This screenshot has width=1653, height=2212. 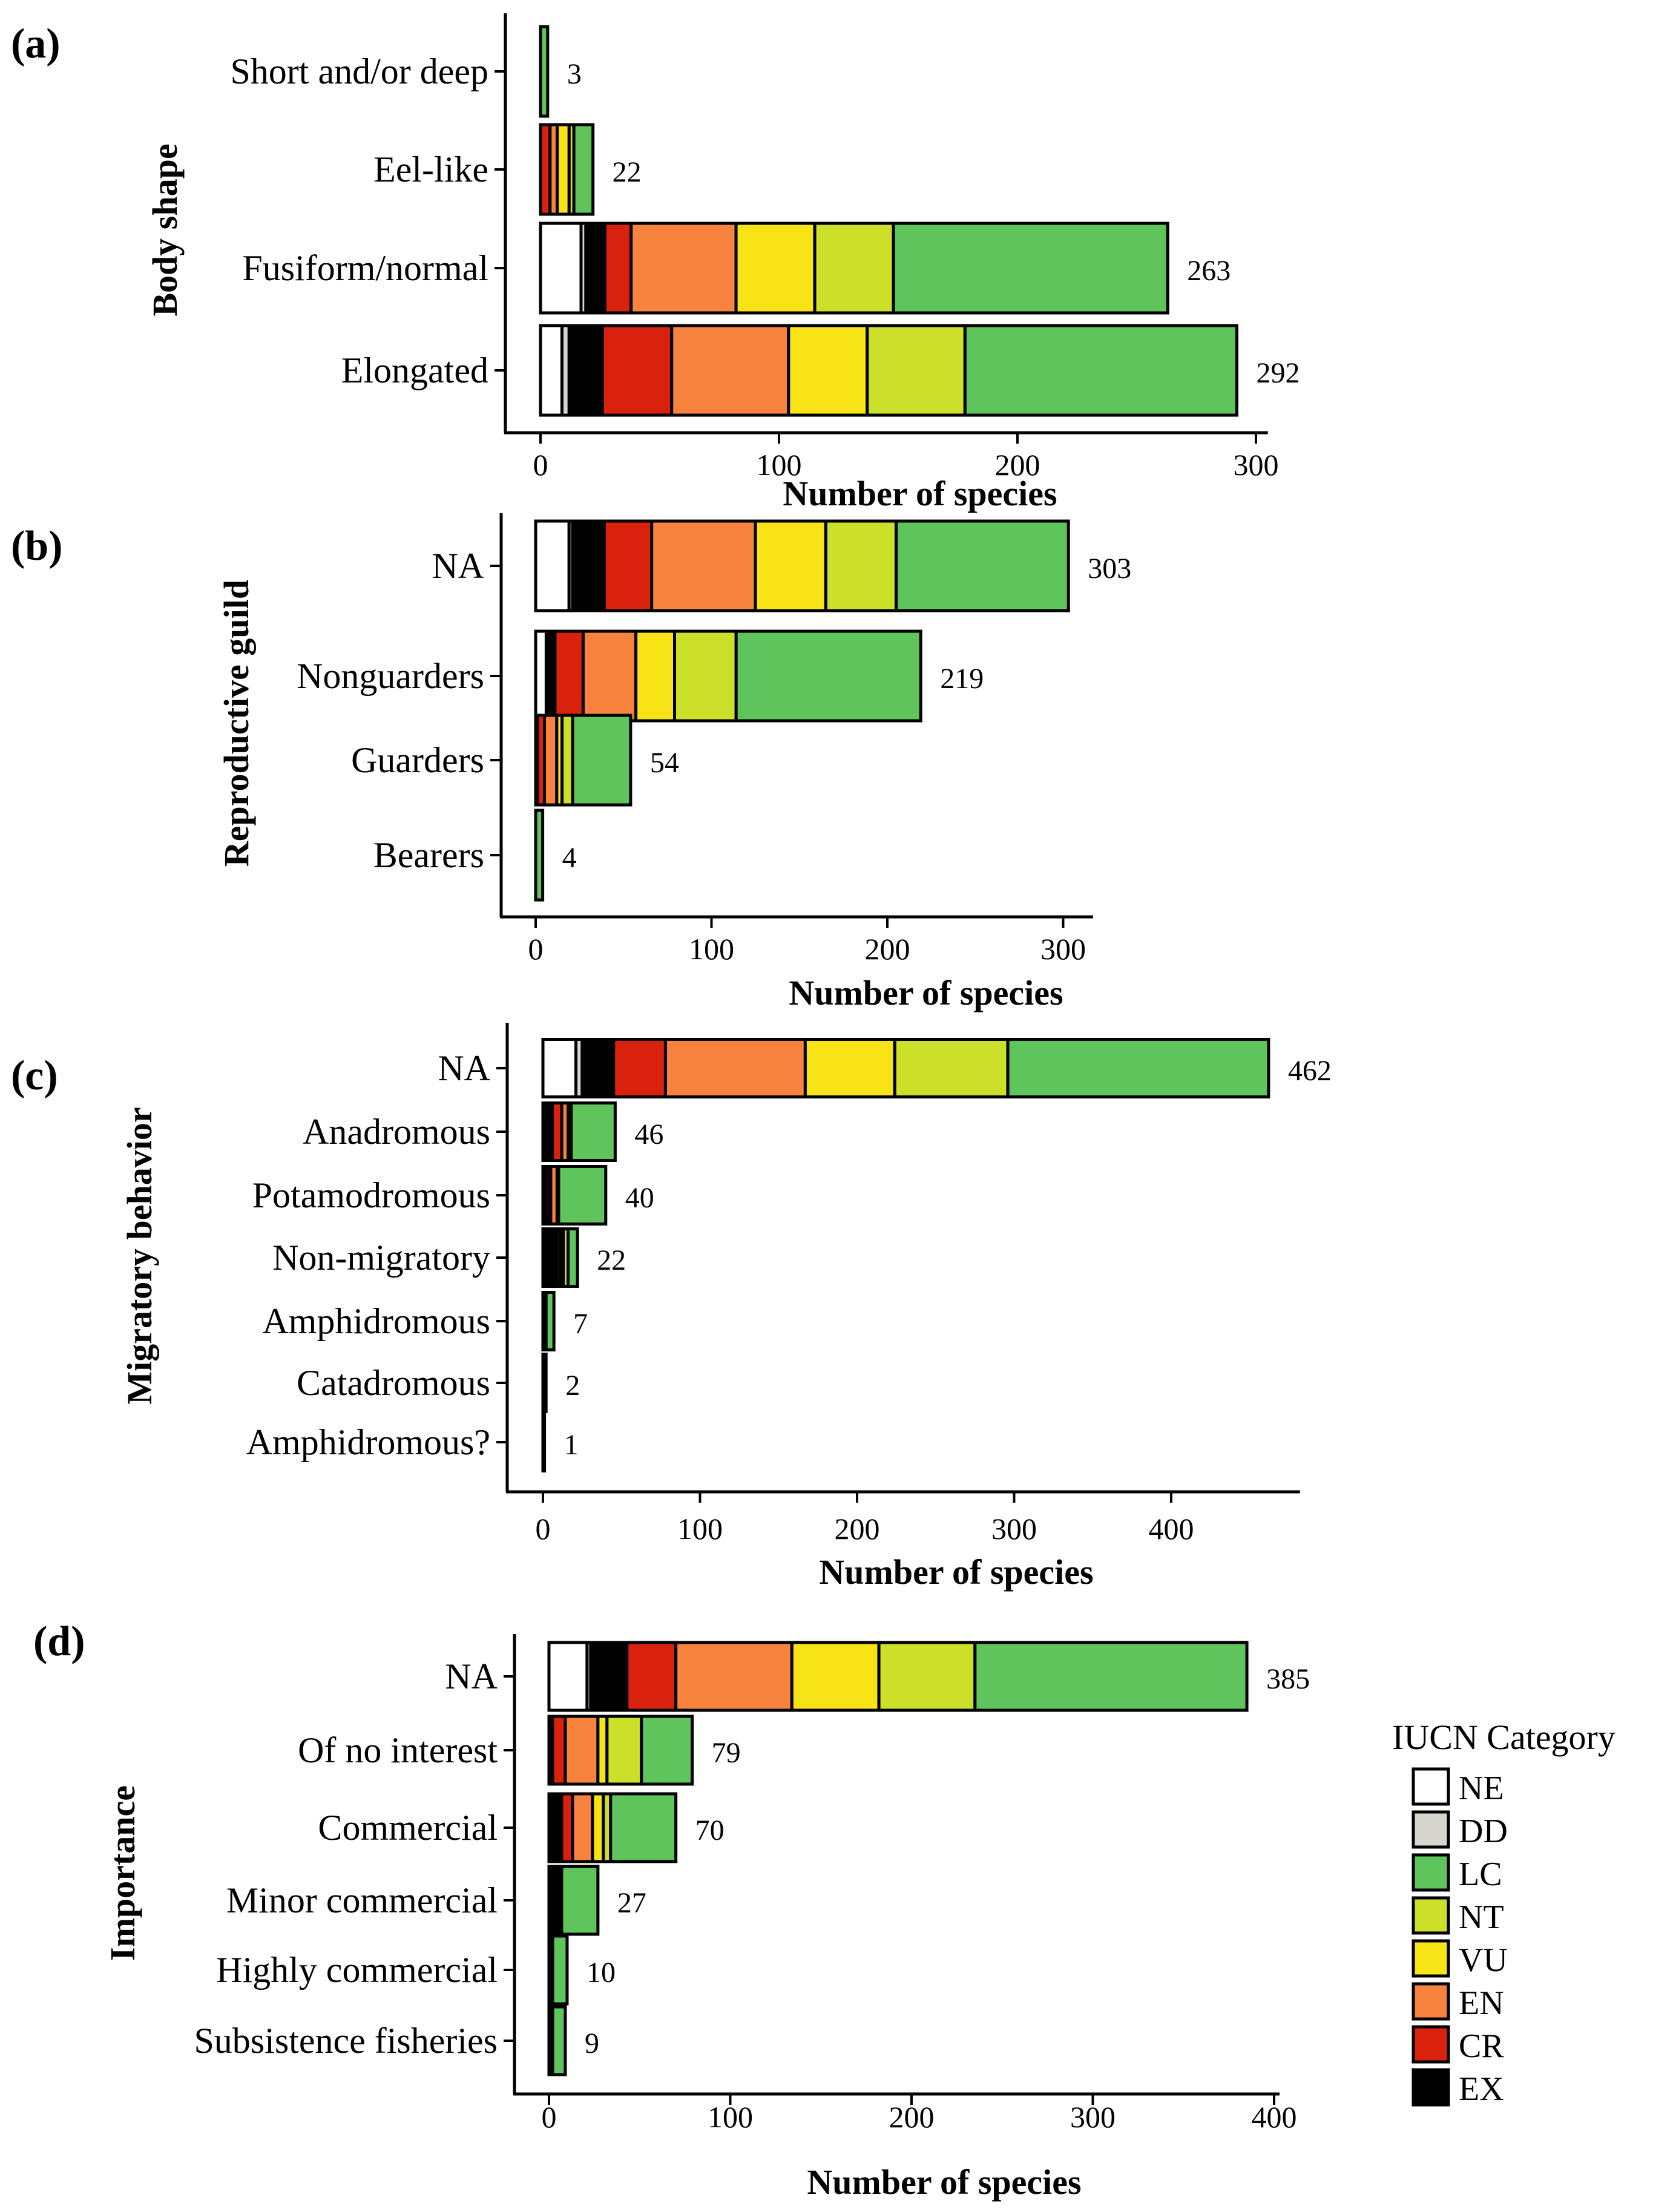 I want to click on category-label-non-migratory: Non-migratory, so click(x=381, y=1258).